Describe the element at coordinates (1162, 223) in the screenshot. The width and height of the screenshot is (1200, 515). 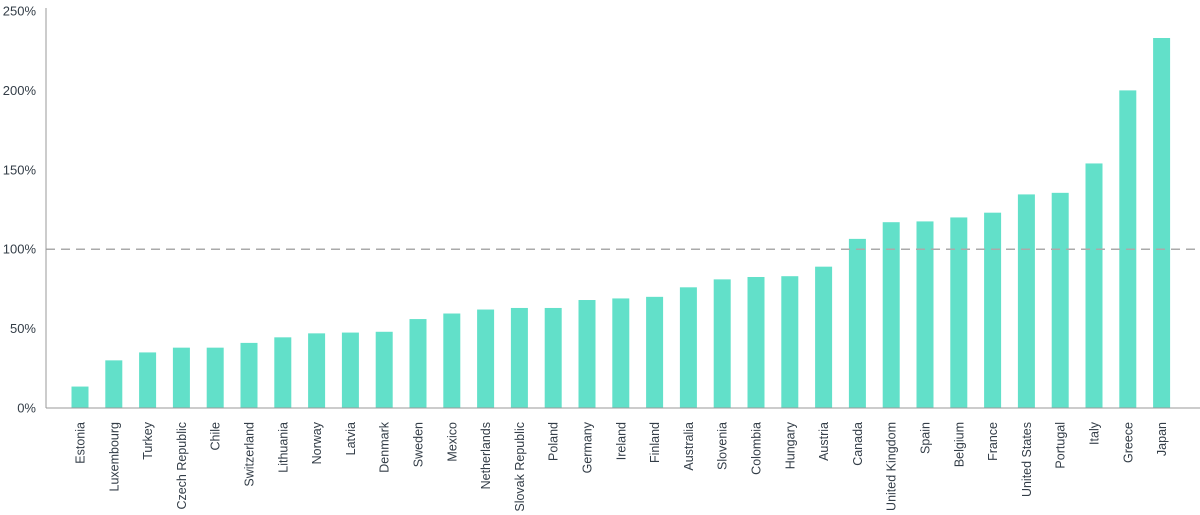
I see `bar-japan` at that location.